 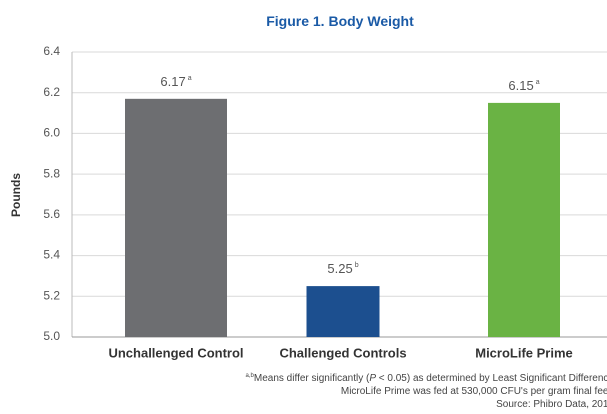 What do you see at coordinates (250, 376) in the screenshot?
I see `footnote-part: a,b` at bounding box center [250, 376].